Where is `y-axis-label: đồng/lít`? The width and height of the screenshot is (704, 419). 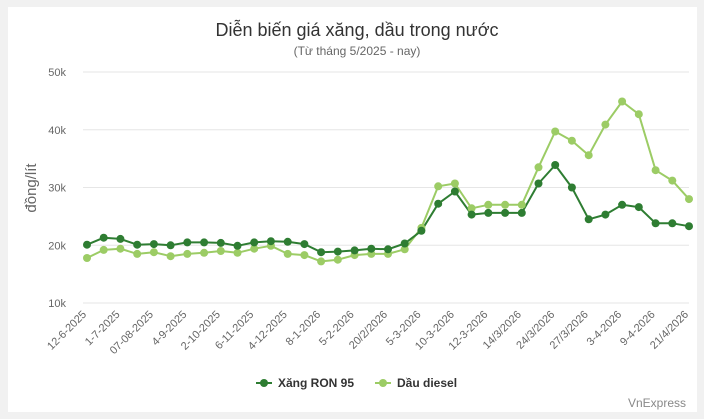
y-axis-label: đồng/lít is located at coordinates (31, 188).